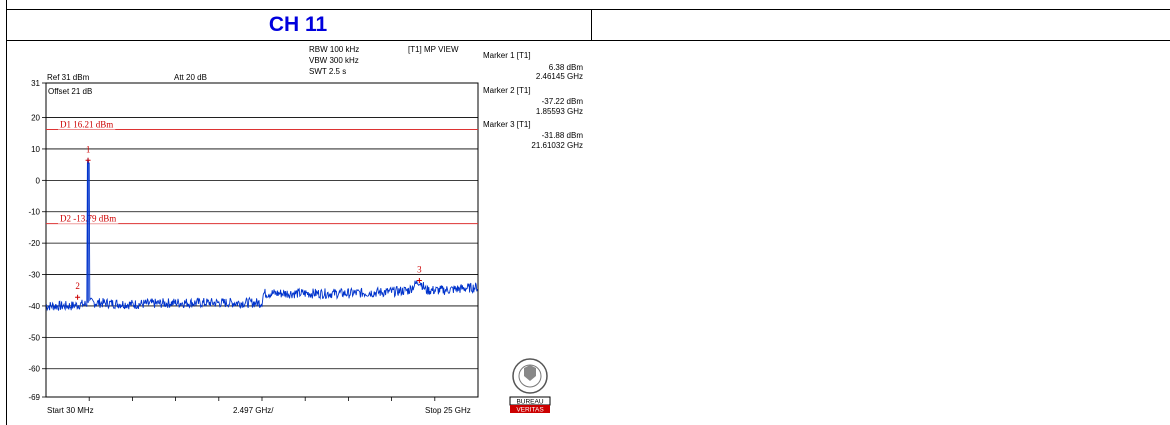 The height and width of the screenshot is (425, 1170). What do you see at coordinates (298, 24) in the screenshot?
I see `channel-title: CH 11` at bounding box center [298, 24].